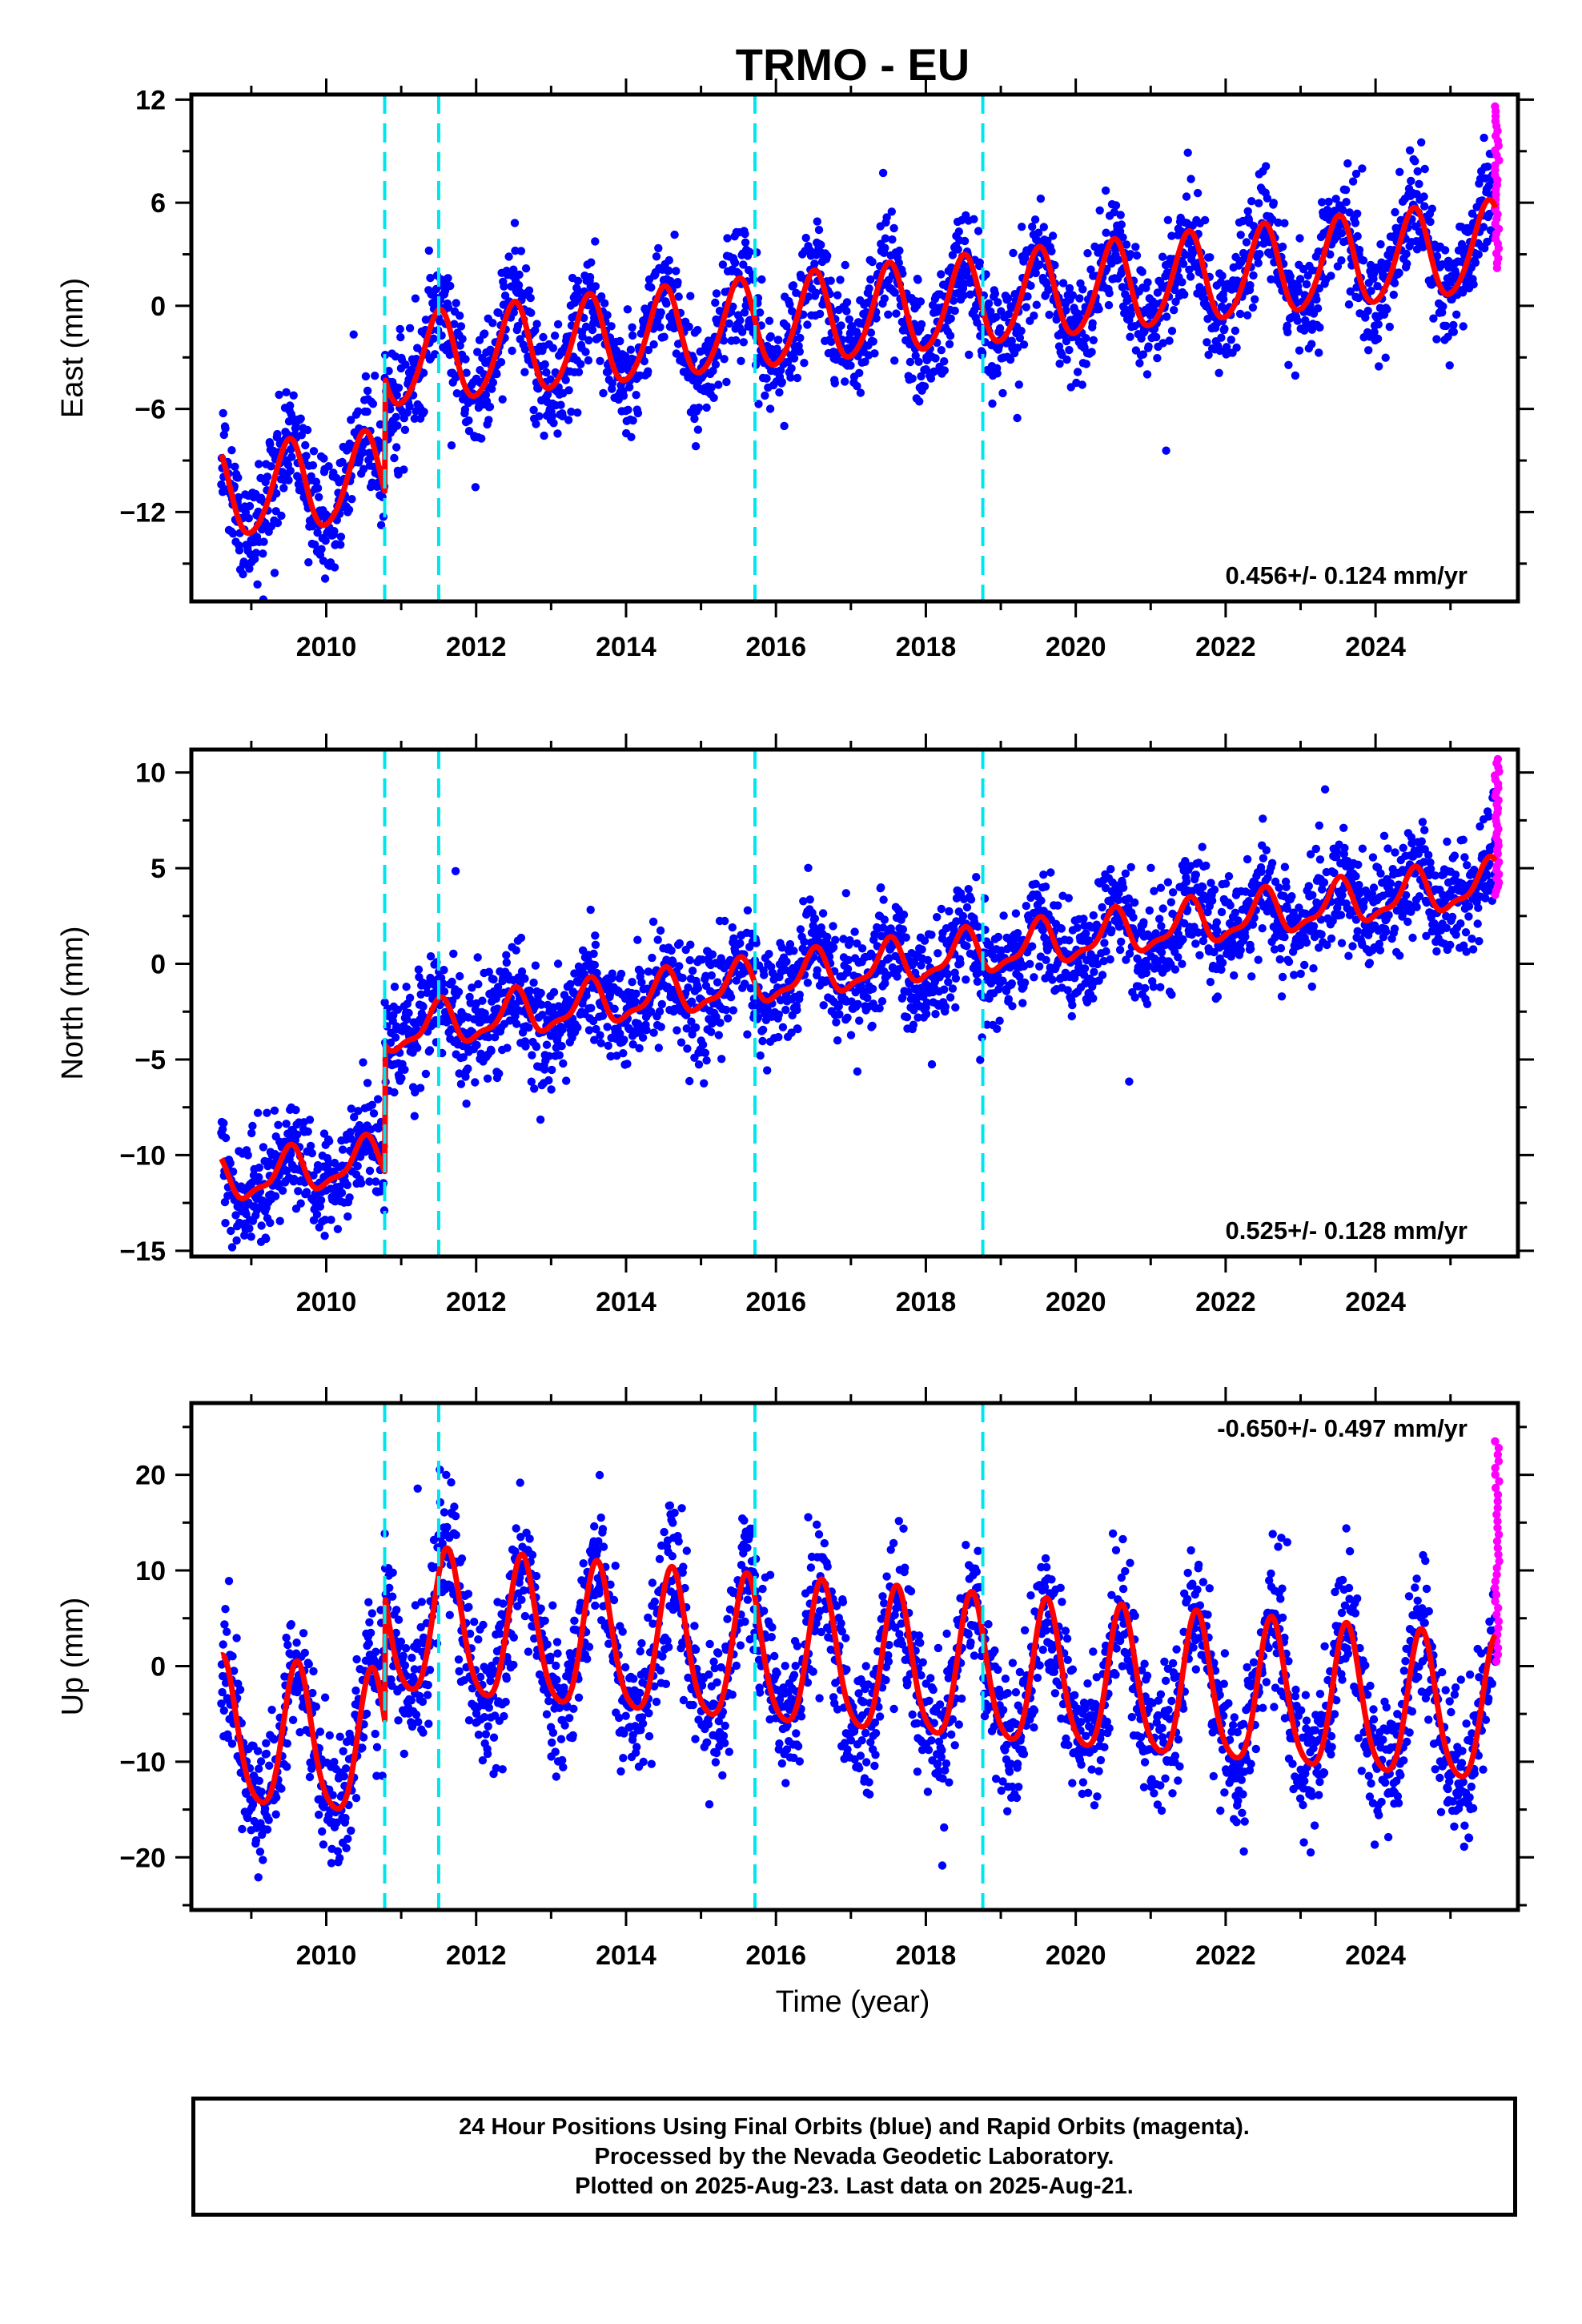 The image size is (1582, 2324). Describe the element at coordinates (1495, 106) in the screenshot. I see `rapid-point` at that location.